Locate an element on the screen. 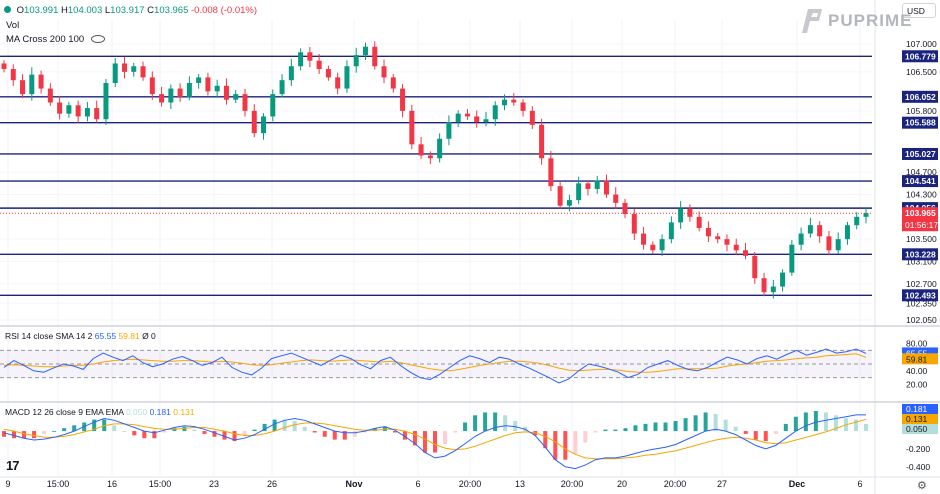  currency-selector: USD is located at coordinates (919, 10).